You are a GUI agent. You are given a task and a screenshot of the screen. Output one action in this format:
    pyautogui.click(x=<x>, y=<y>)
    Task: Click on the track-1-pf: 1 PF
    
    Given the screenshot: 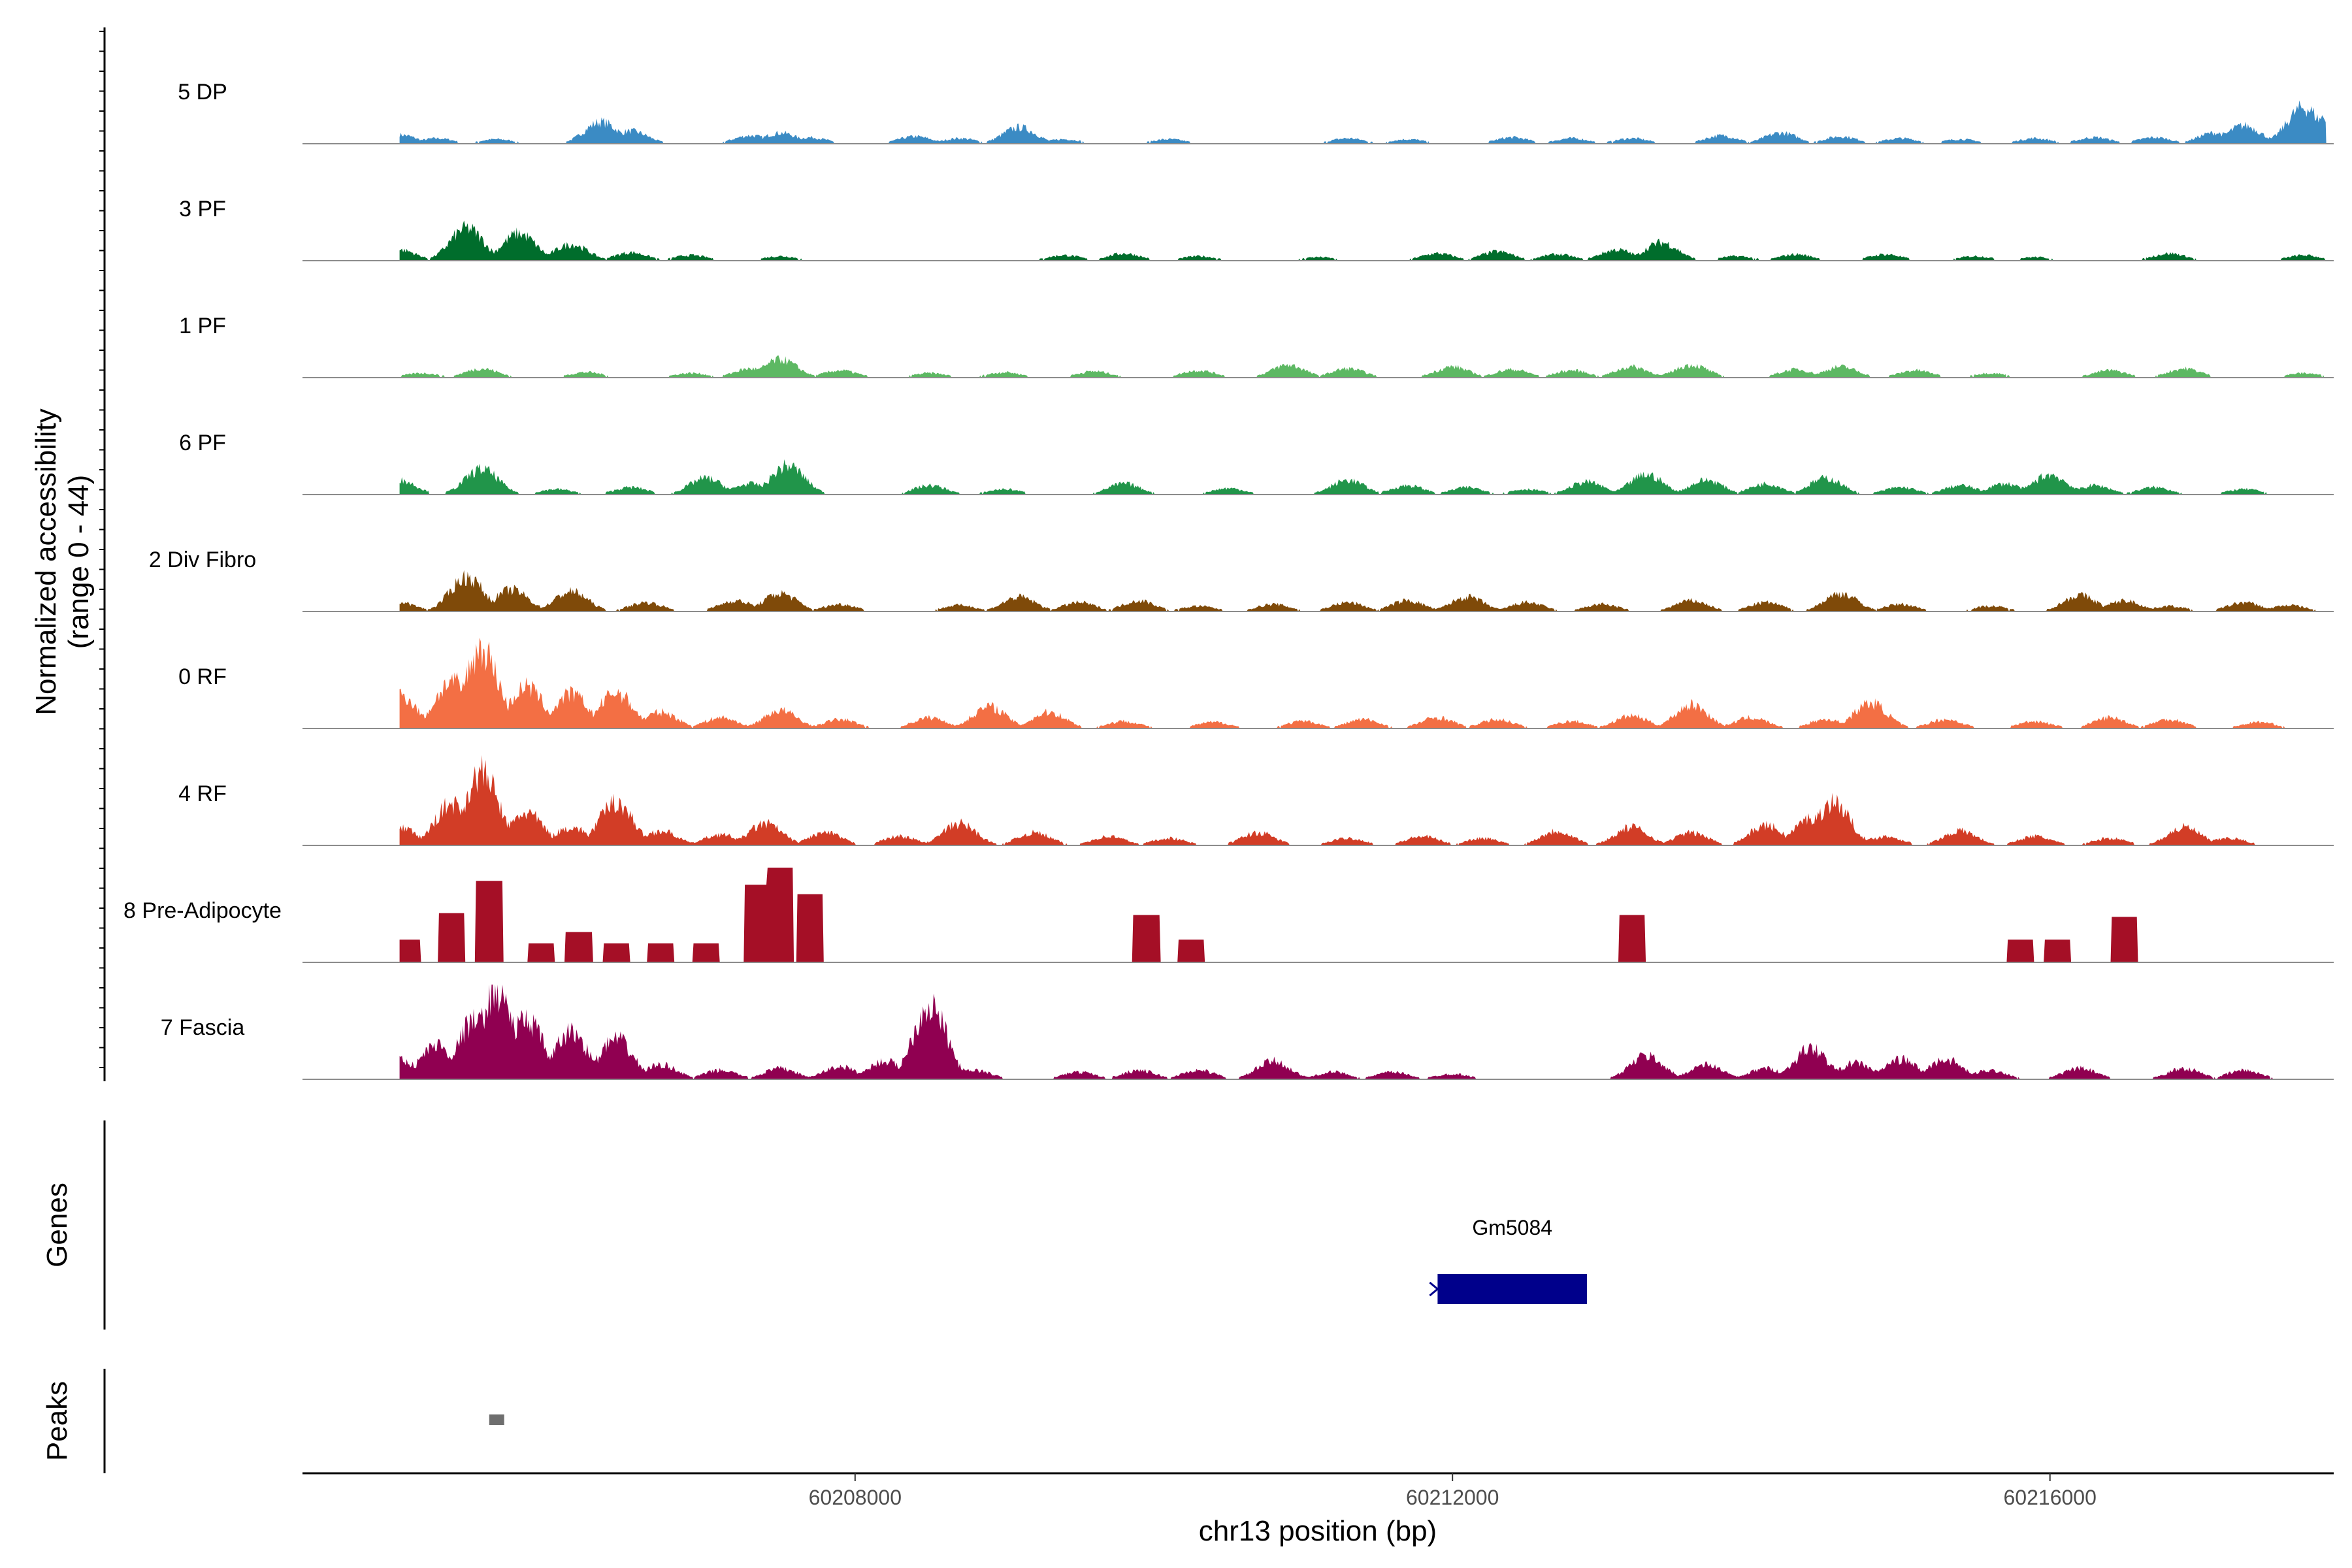 What is the action you would take?
    pyautogui.click(x=1256, y=346)
    